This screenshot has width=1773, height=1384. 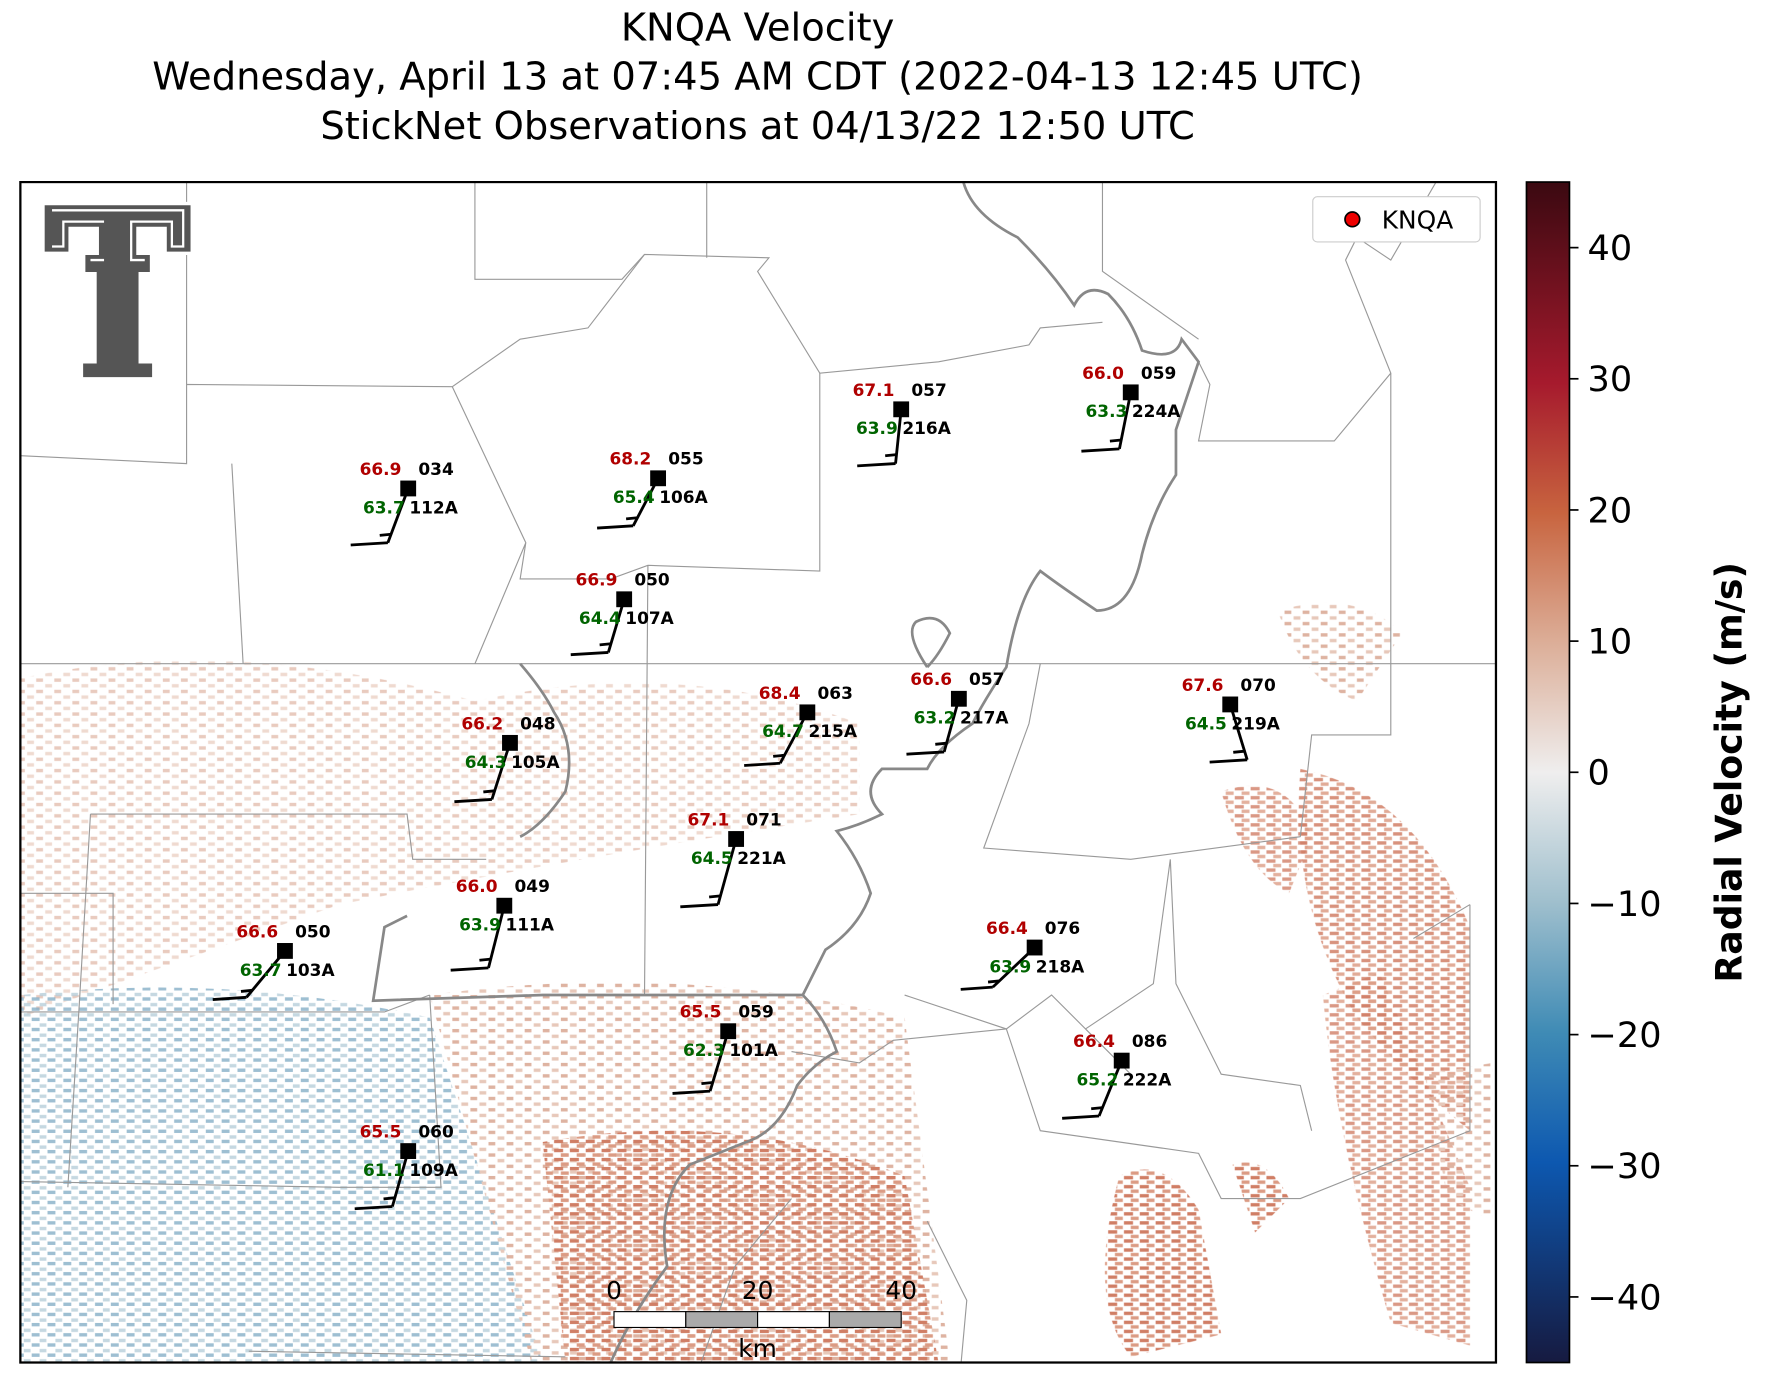 I want to click on logo, so click(x=117, y=291).